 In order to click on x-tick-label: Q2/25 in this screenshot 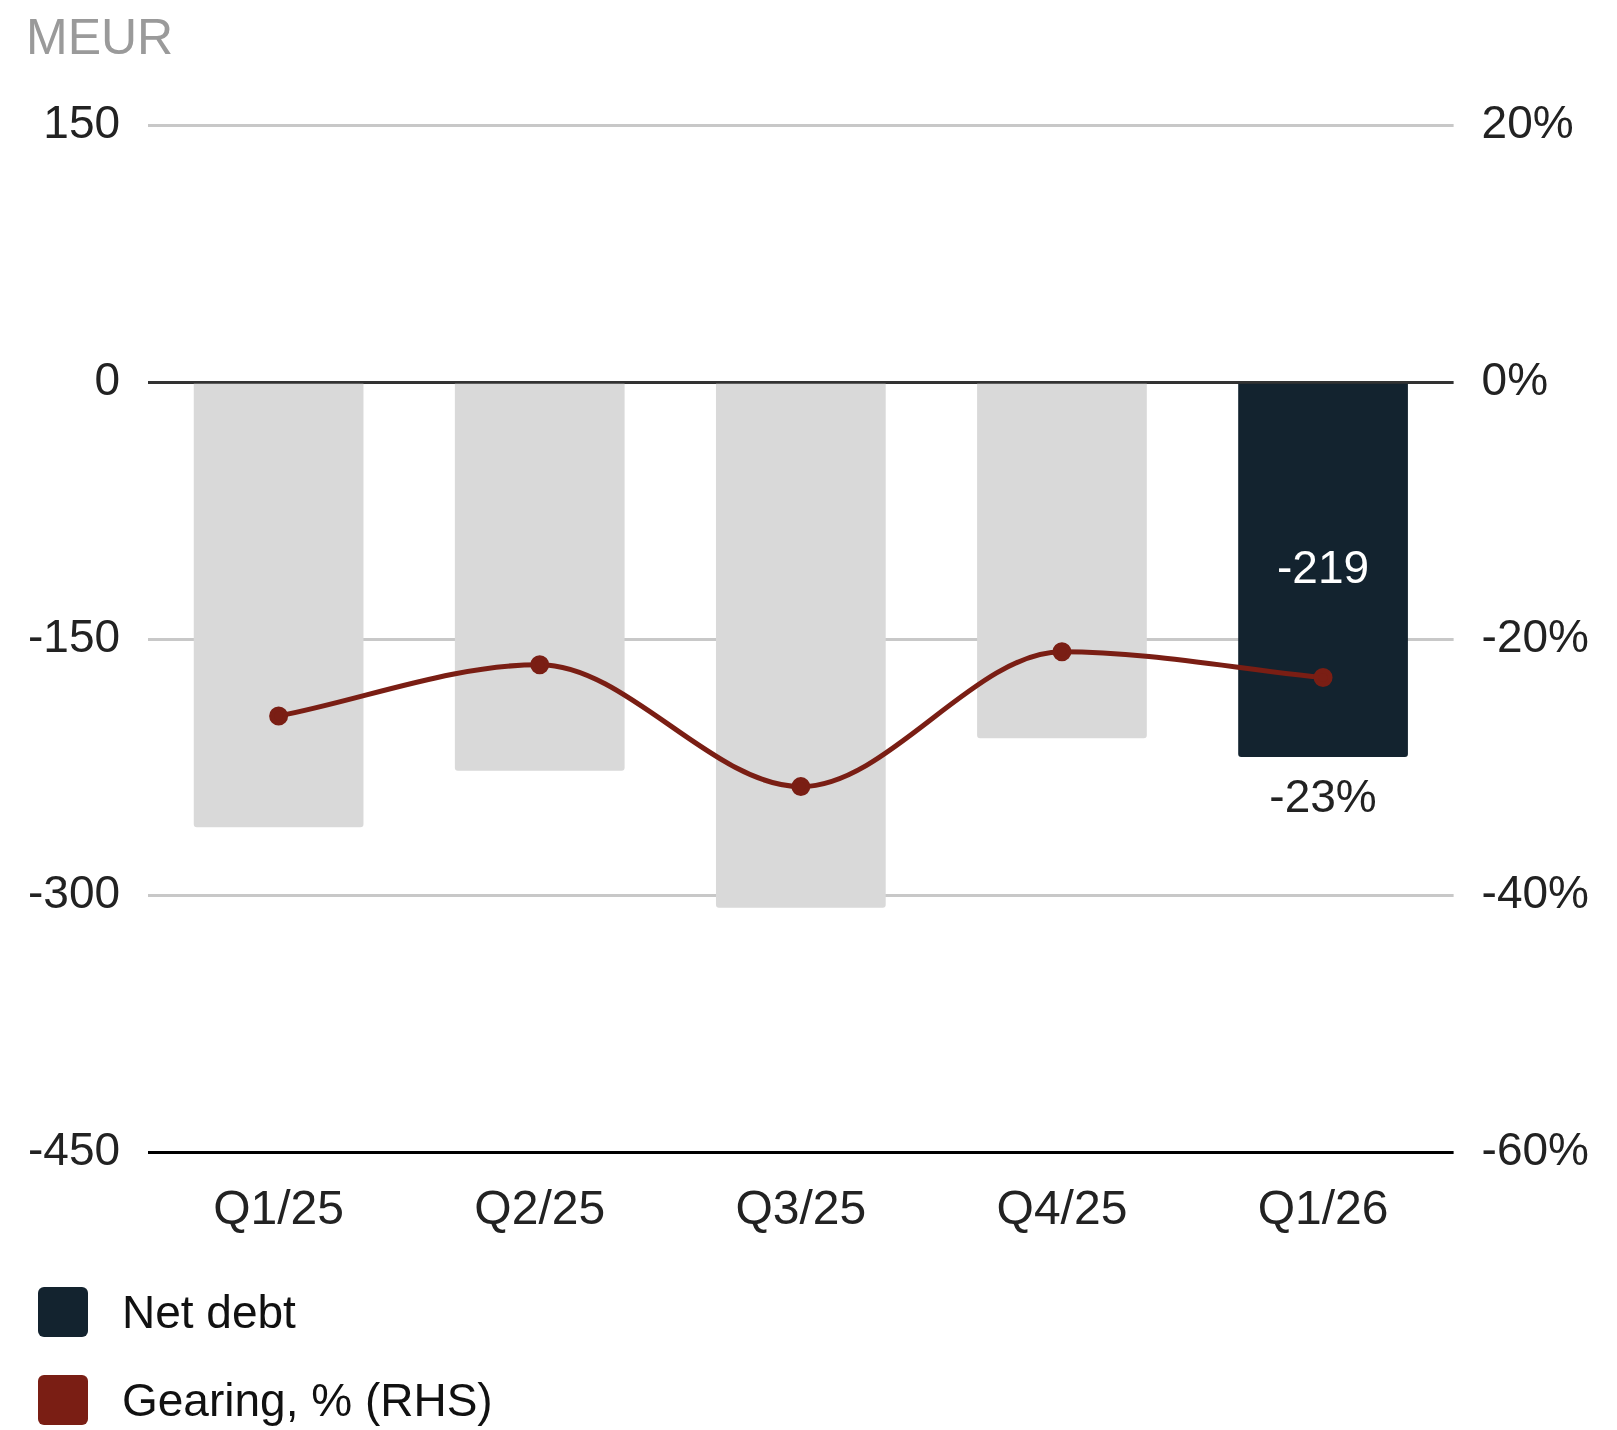, I will do `click(540, 1208)`.